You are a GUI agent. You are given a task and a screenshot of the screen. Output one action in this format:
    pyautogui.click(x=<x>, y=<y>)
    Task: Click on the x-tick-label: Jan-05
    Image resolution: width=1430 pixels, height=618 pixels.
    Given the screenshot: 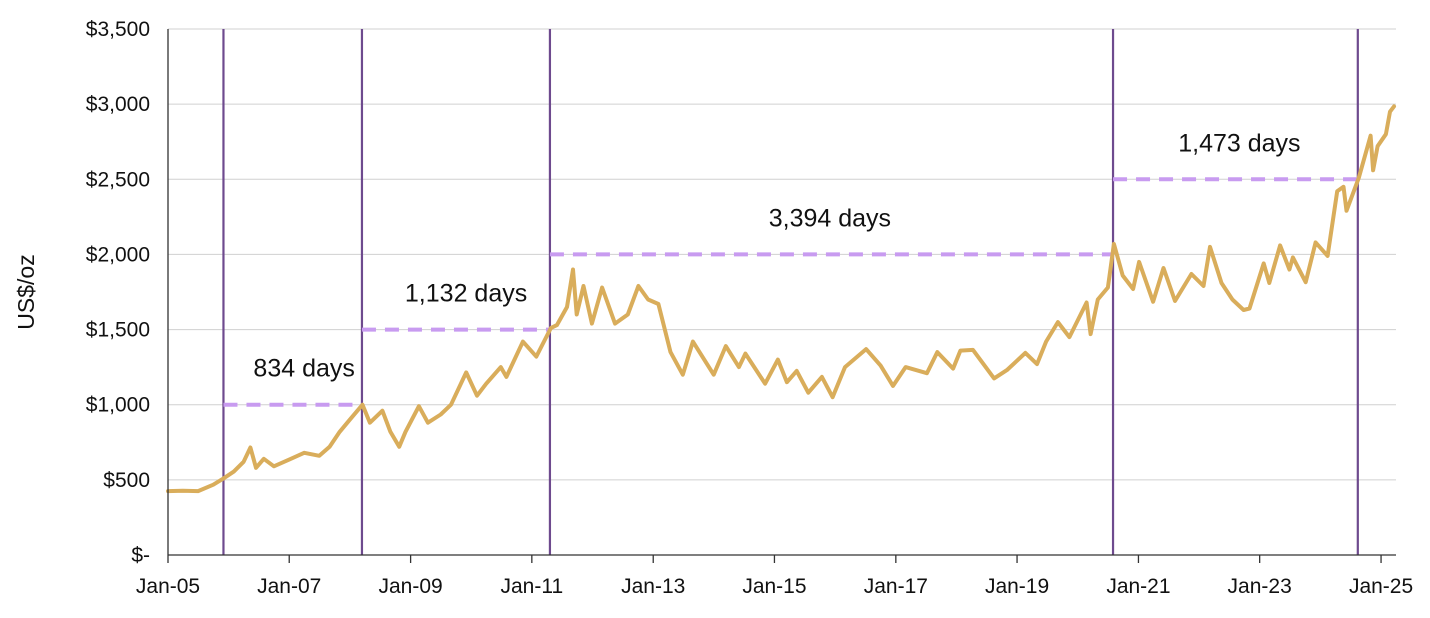 What is the action you would take?
    pyautogui.click(x=168, y=586)
    